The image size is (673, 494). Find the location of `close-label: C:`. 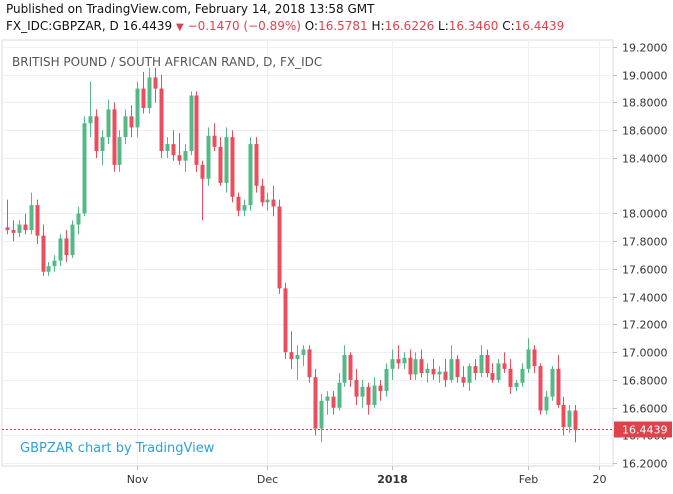

close-label: C: is located at coordinates (508, 26).